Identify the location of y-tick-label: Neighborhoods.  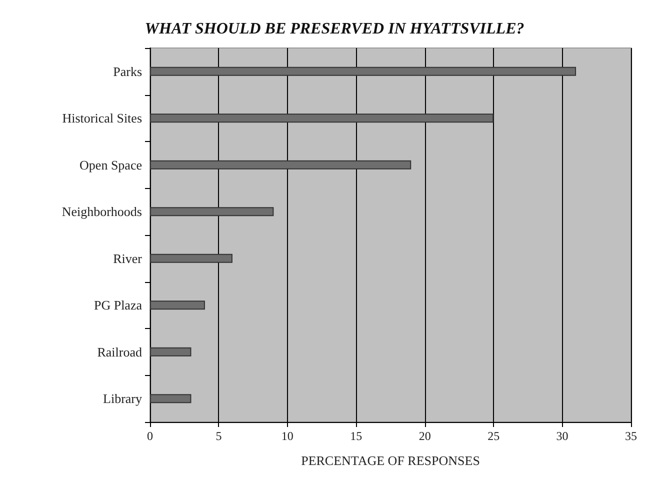
(102, 212).